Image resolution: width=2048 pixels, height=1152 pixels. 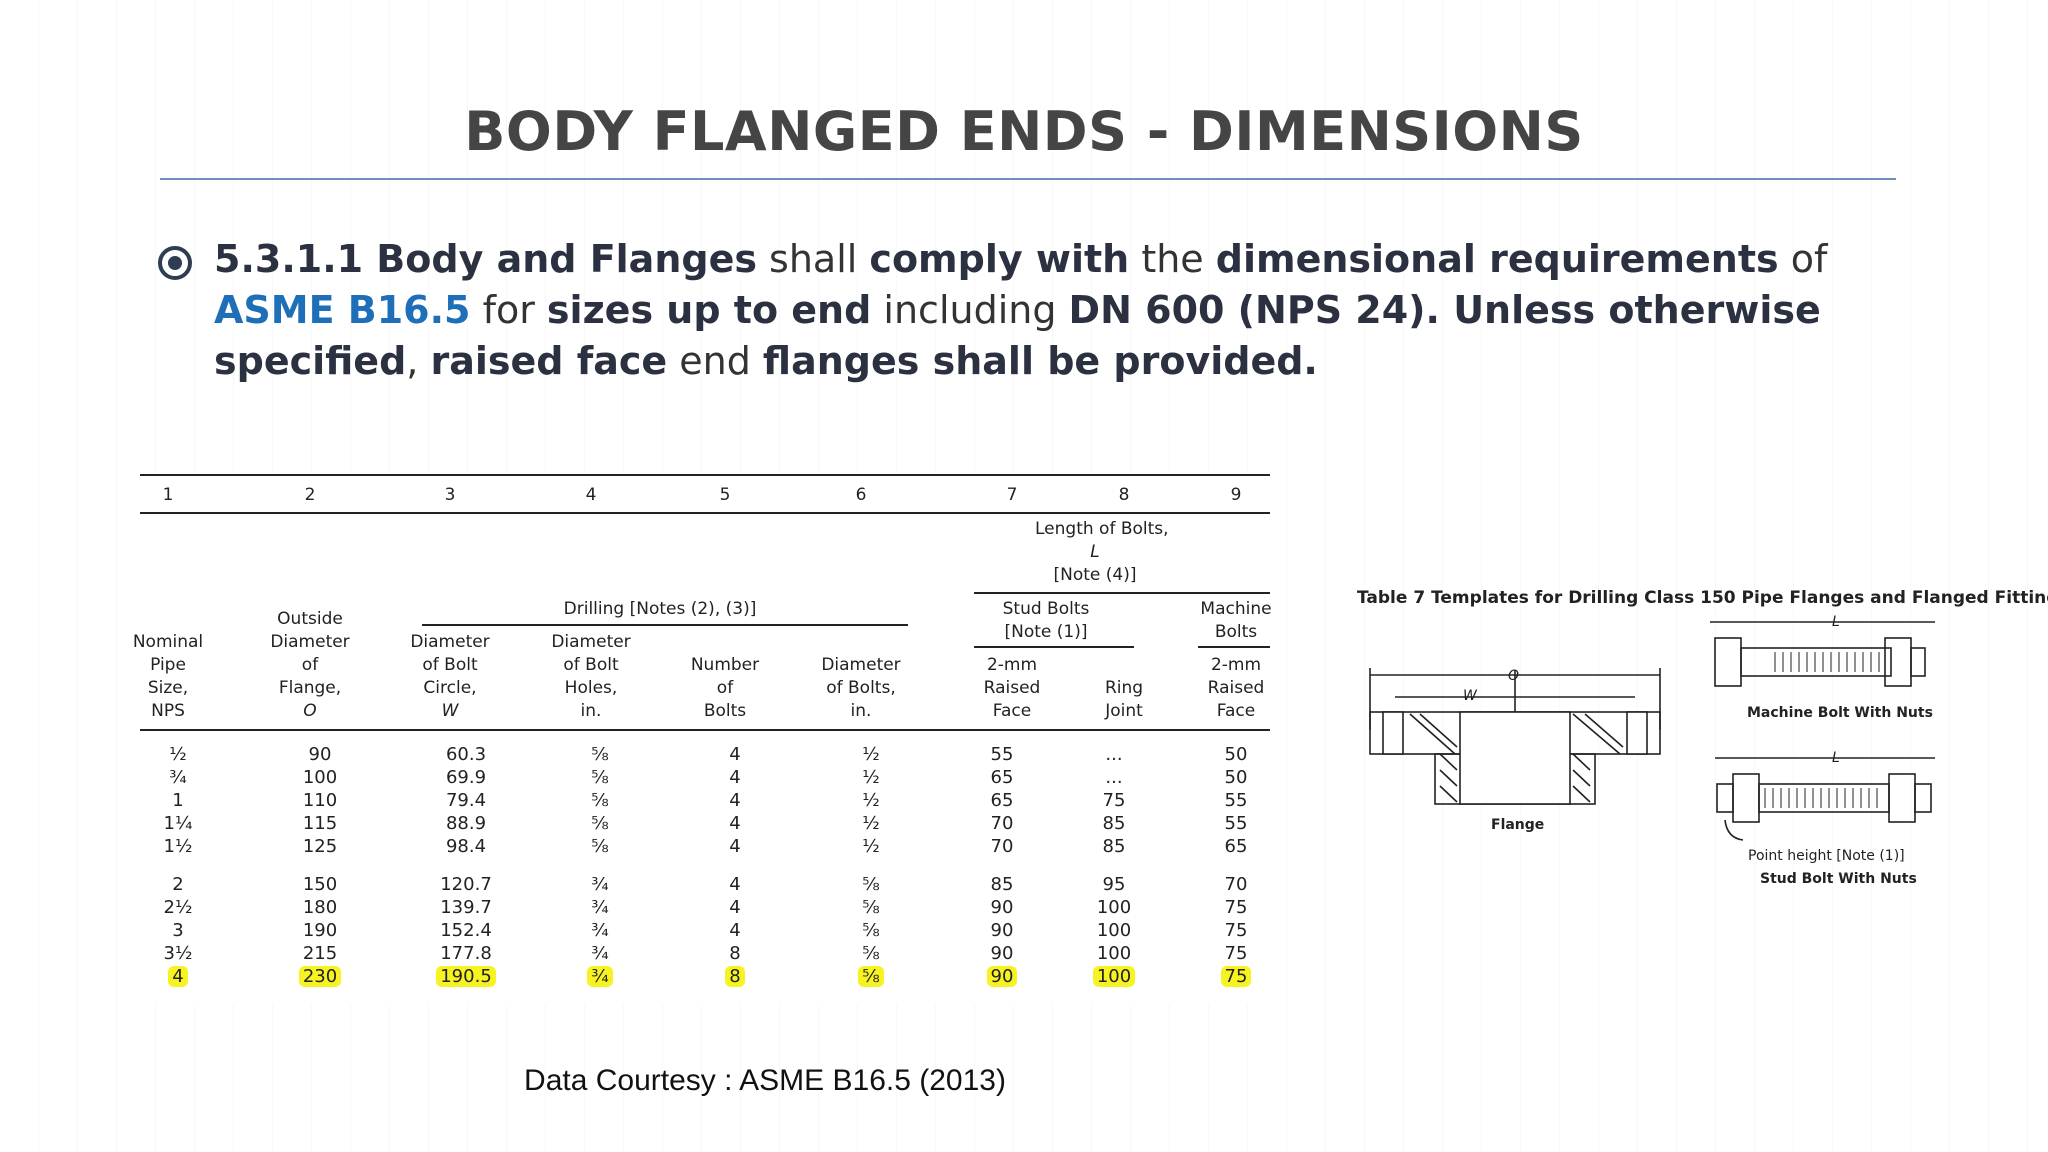 I want to click on cell-value: 2½, so click(x=178, y=907).